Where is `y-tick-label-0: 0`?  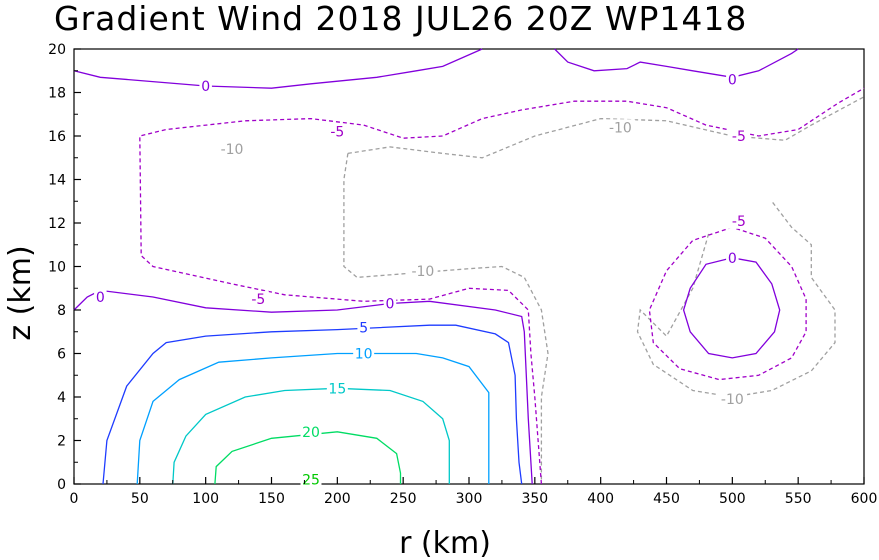 y-tick-label-0: 0 is located at coordinates (61, 485).